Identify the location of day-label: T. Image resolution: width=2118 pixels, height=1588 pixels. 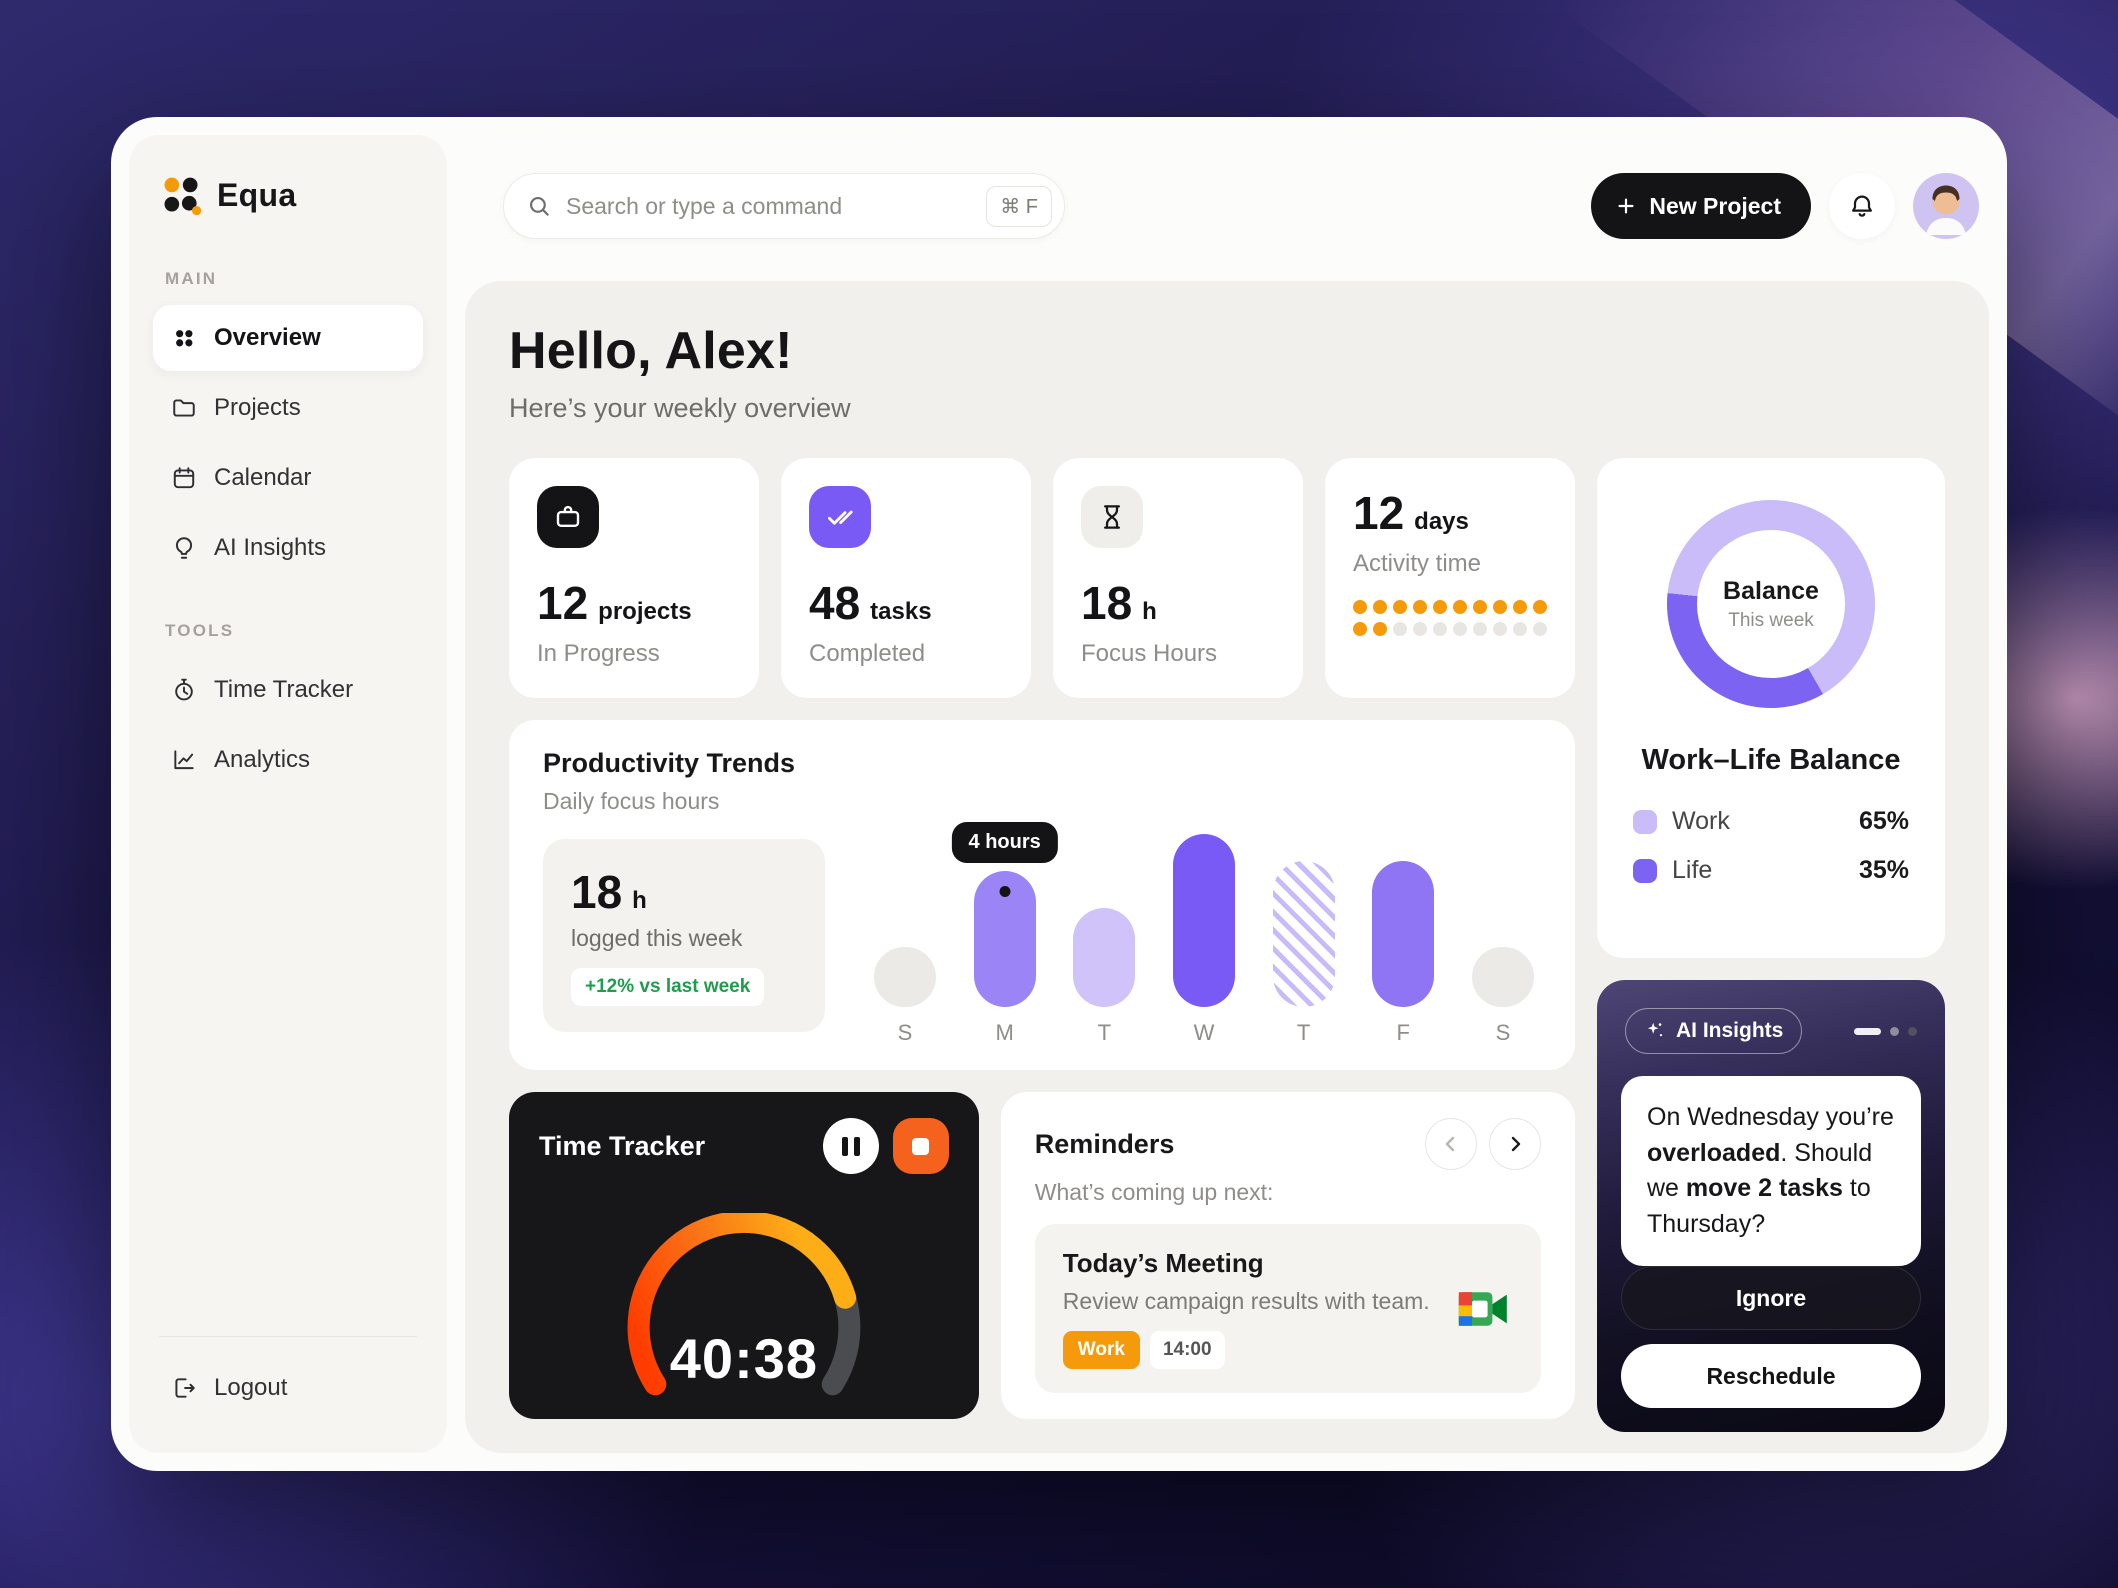
(1104, 1032).